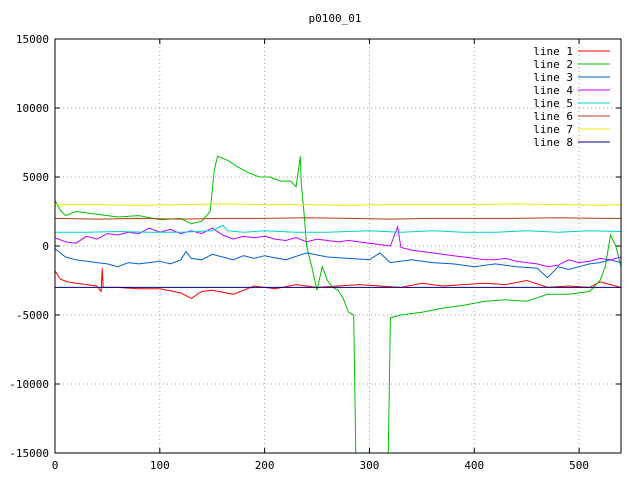  Describe the element at coordinates (370, 465) in the screenshot. I see `x-tick-label: 300` at that location.